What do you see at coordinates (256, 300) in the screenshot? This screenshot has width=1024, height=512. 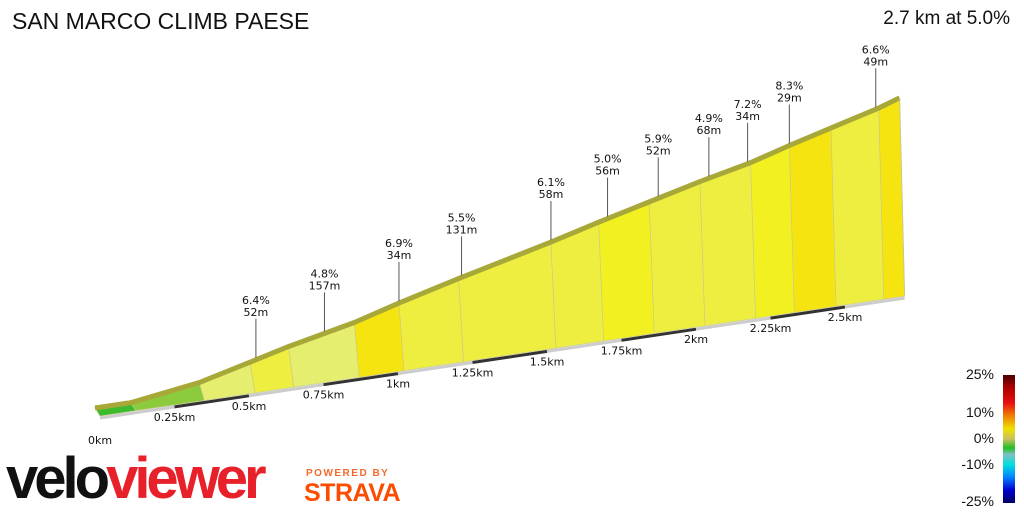 I see `annotation-grade: 6.4%` at bounding box center [256, 300].